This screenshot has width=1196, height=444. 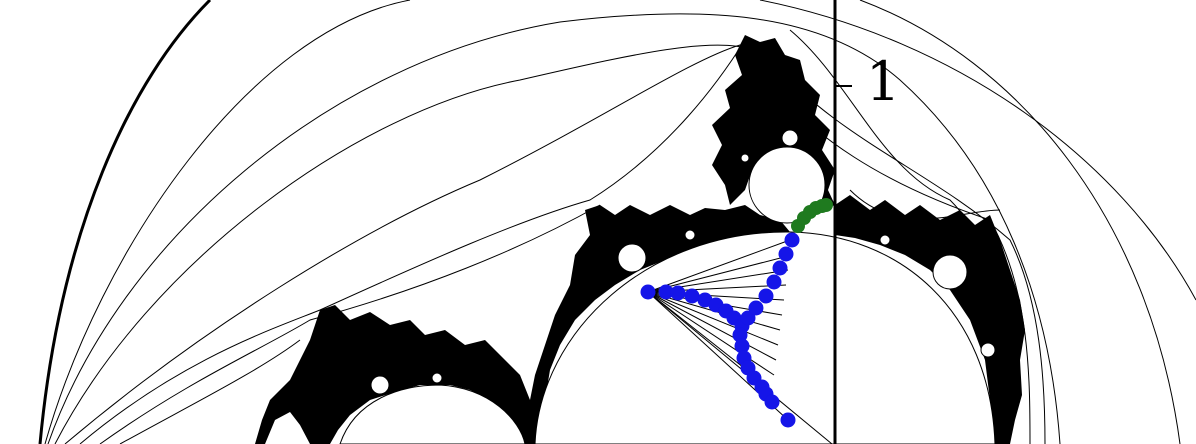 What do you see at coordinates (930, 319) in the screenshot?
I see `fractal-band-right` at bounding box center [930, 319].